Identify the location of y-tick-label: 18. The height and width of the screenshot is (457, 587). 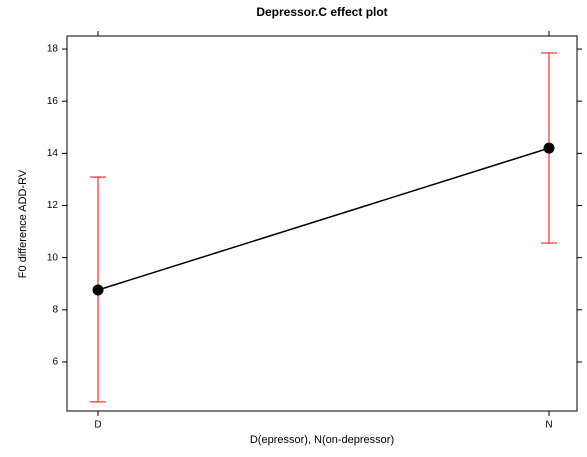
(53, 49).